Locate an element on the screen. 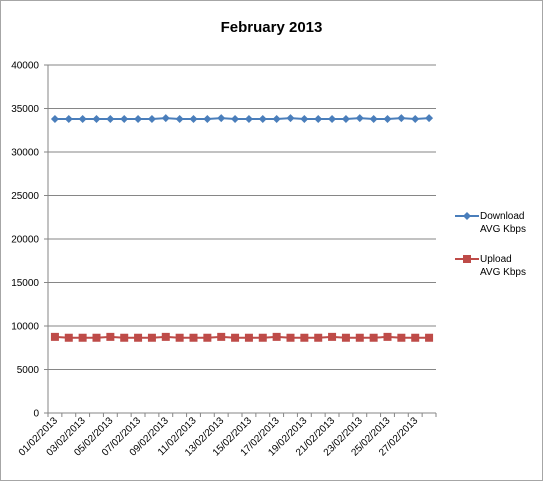  chart-legend: Download AVG Kbps Upload AVG Kbps is located at coordinates (497, 253).